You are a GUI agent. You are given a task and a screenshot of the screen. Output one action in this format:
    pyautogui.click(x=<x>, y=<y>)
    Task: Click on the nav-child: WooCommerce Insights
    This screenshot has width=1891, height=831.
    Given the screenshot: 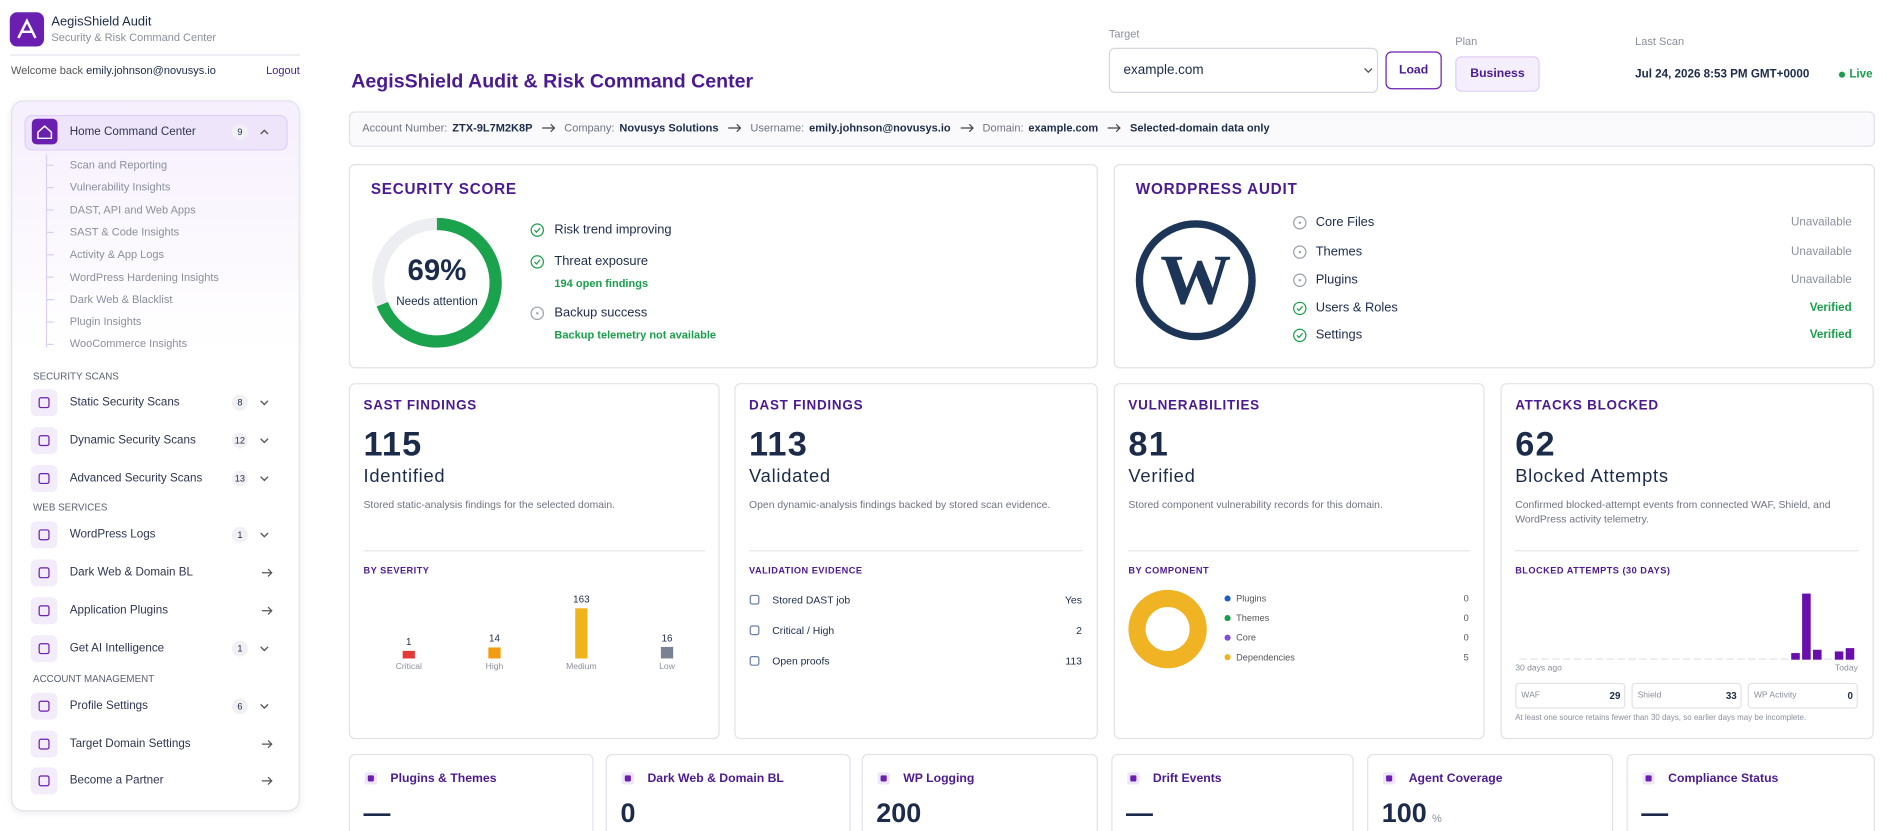 What is the action you would take?
    pyautogui.click(x=128, y=344)
    